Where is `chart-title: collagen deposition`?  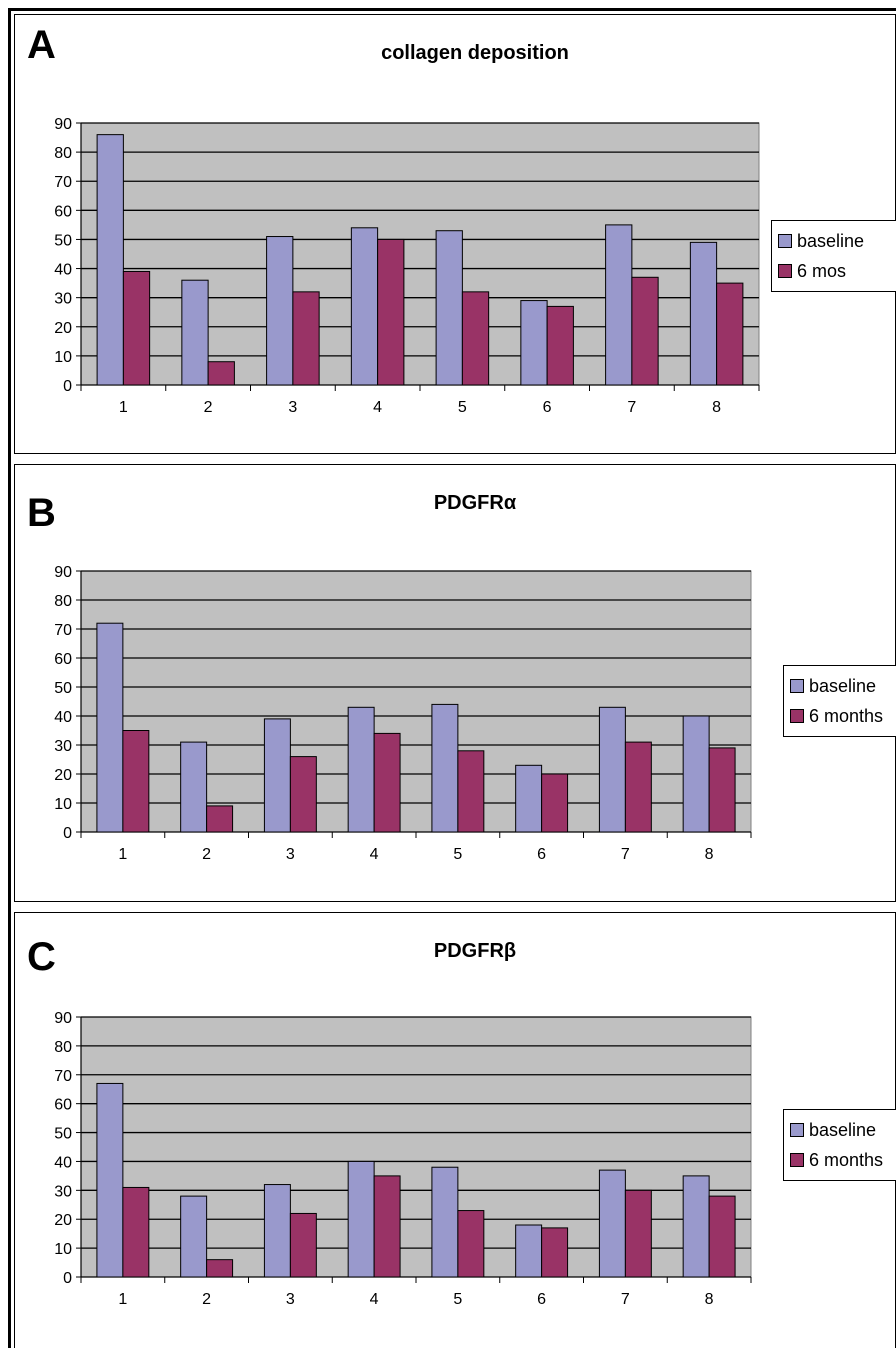 chart-title: collagen deposition is located at coordinates (475, 53).